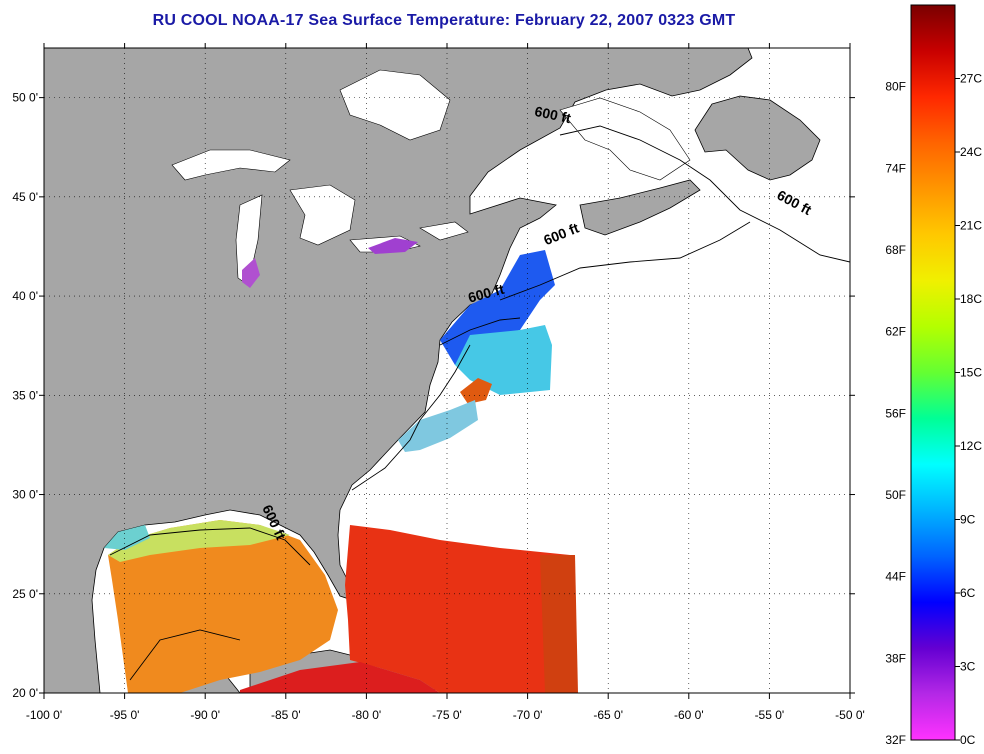  What do you see at coordinates (476, 391) in the screenshot?
I see `sst-gulfstream` at bounding box center [476, 391].